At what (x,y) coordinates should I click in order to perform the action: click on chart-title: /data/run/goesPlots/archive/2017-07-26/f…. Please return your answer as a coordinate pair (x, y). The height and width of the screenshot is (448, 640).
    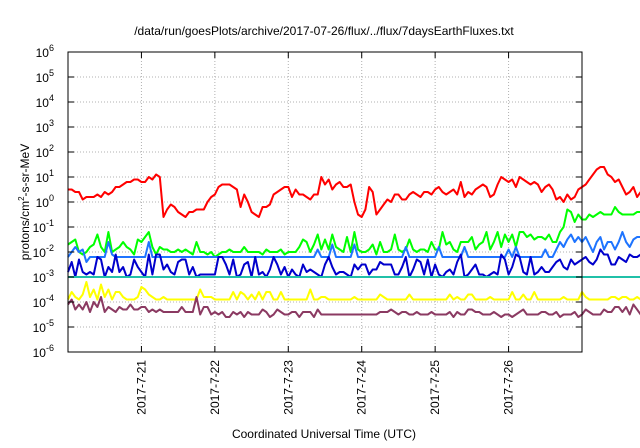
    Looking at the image, I should click on (324, 31).